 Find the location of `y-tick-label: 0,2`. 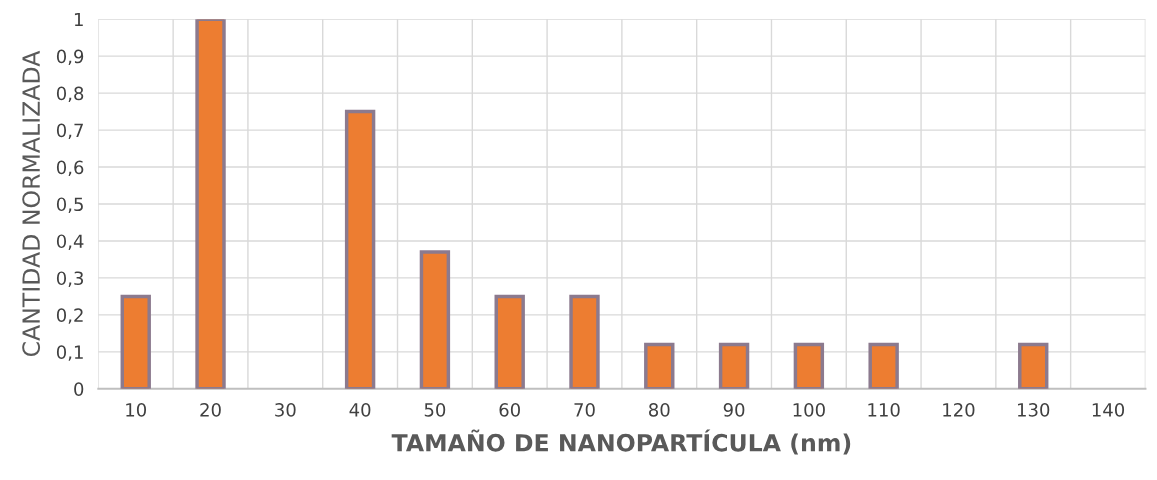

y-tick-label: 0,2 is located at coordinates (69, 316).